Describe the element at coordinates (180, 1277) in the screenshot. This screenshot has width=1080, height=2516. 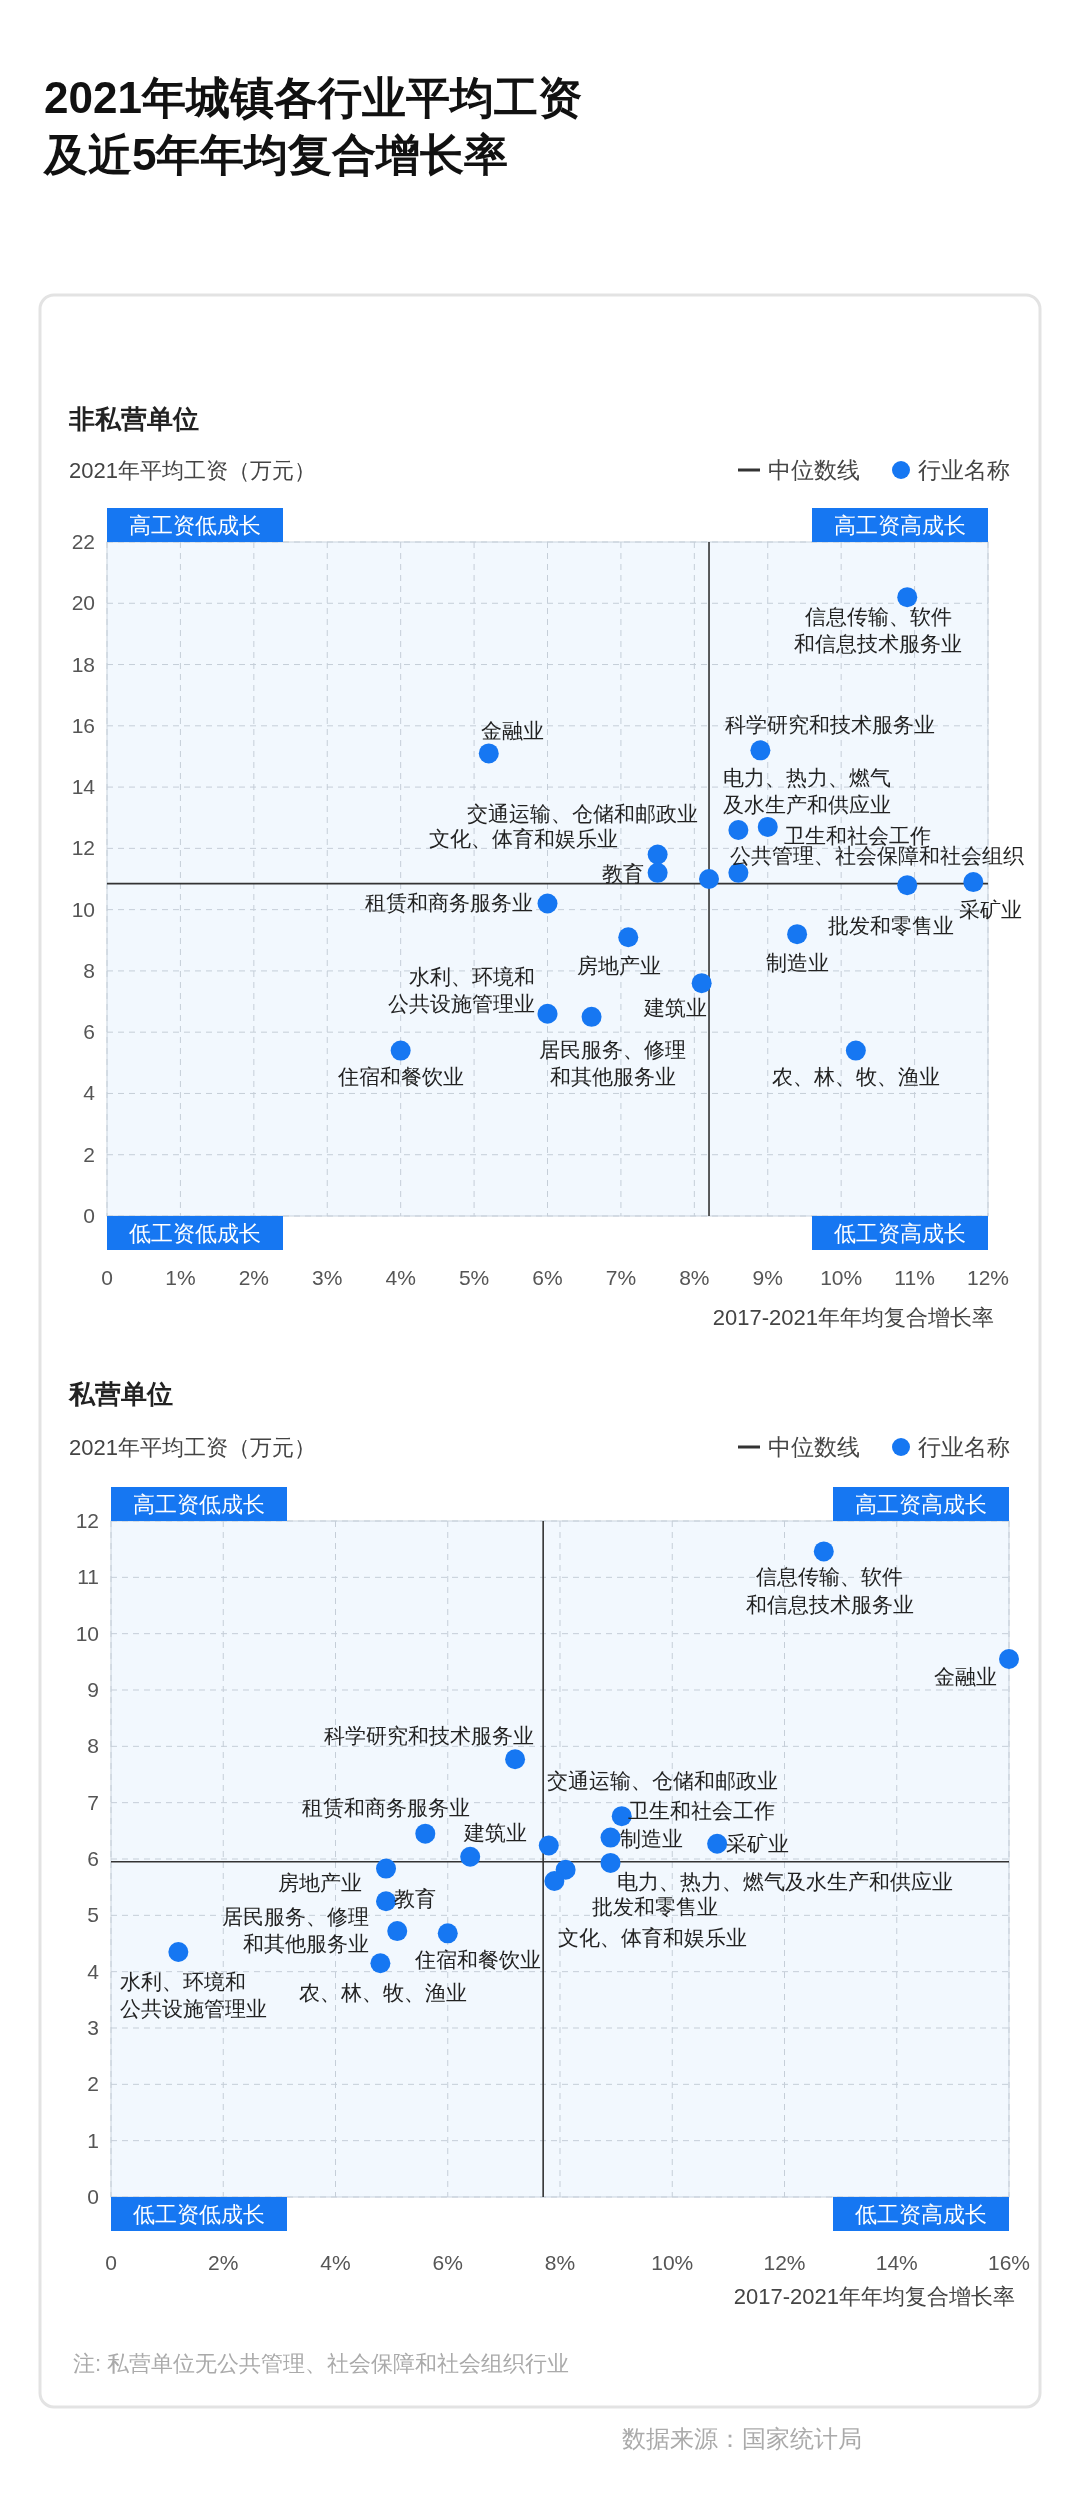
I see `x-tick-label: 1%` at that location.